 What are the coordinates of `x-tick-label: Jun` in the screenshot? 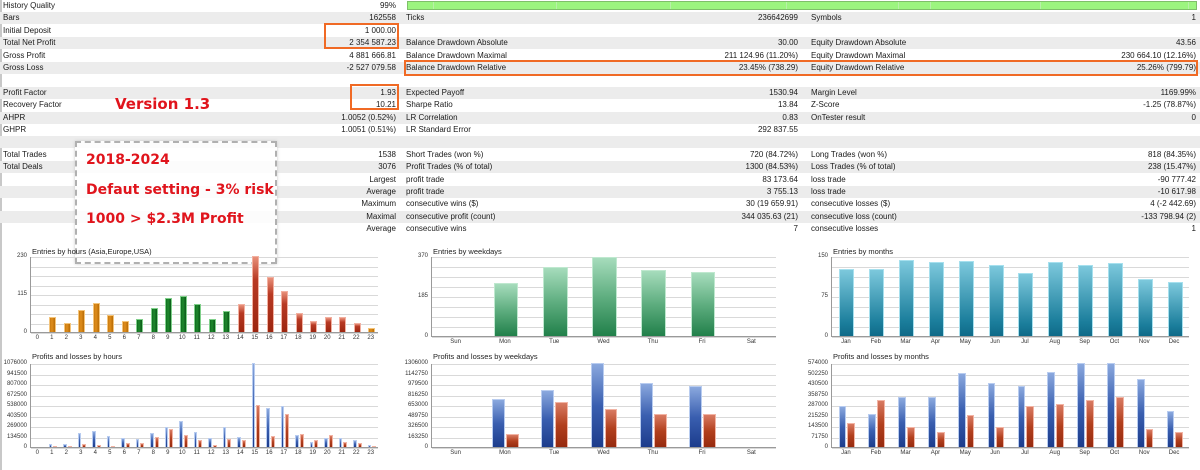 It's located at (995, 342).